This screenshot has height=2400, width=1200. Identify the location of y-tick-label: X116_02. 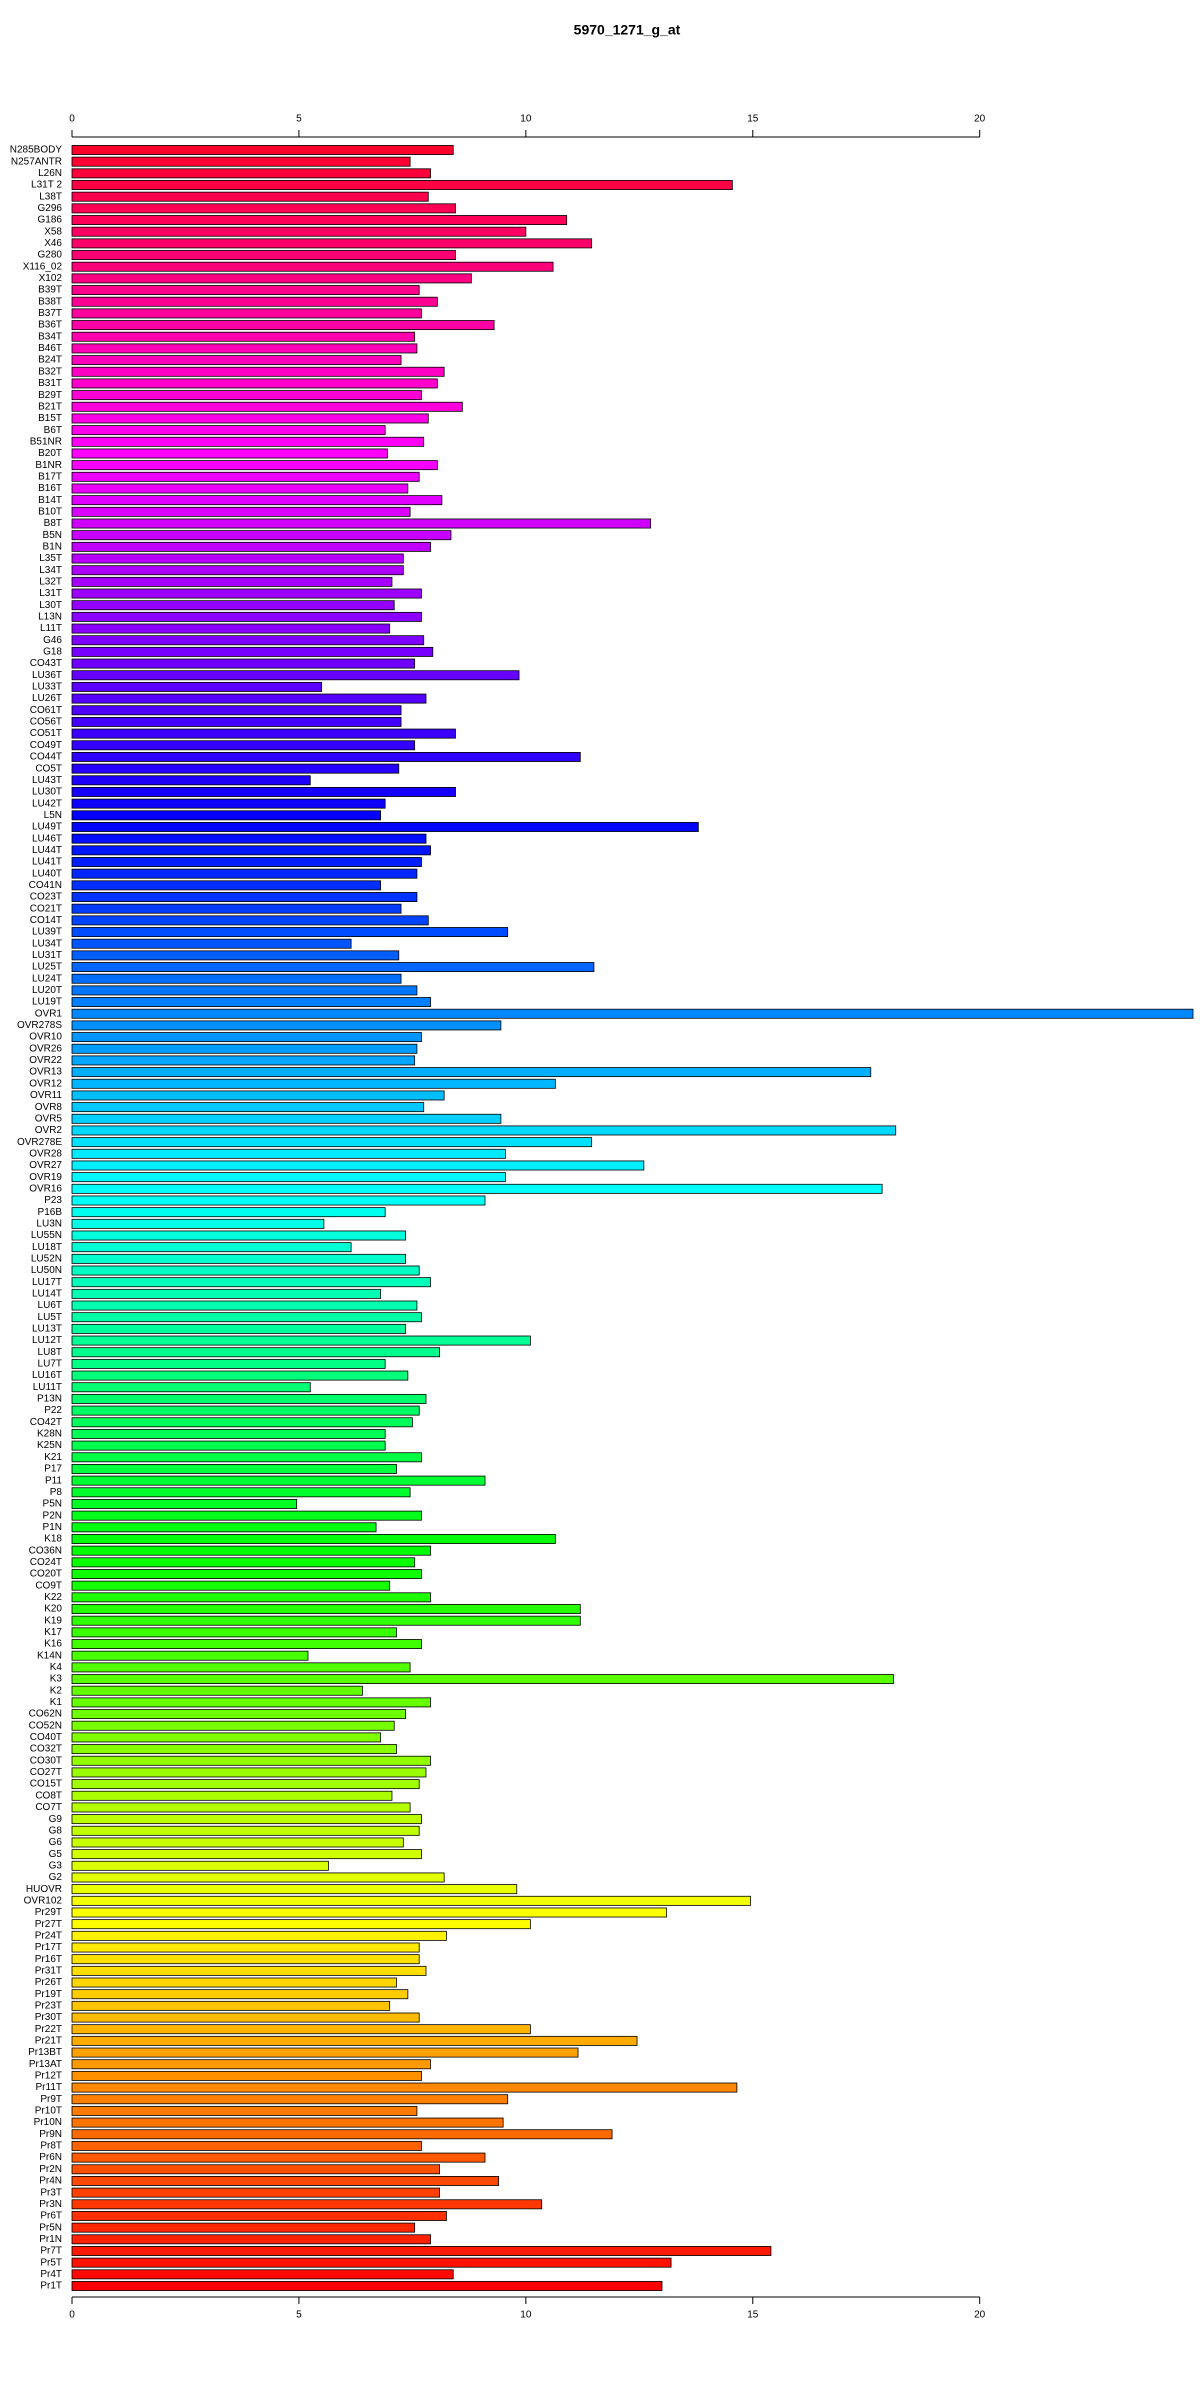
(43, 266).